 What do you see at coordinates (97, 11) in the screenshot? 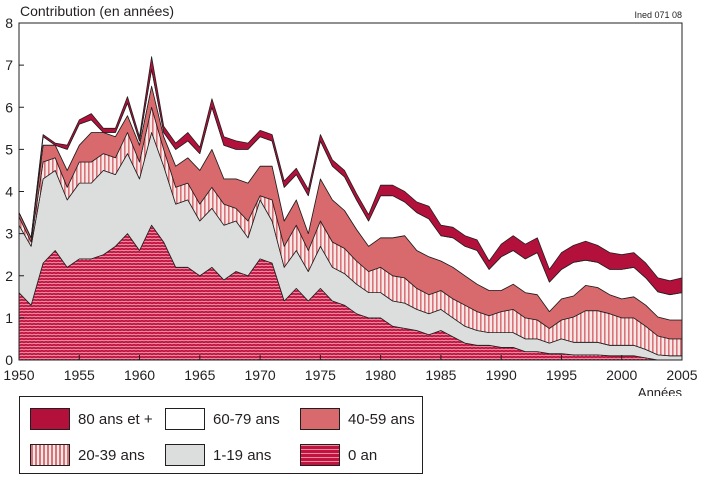
I see `y-axis-label: Contribution (en années)` at bounding box center [97, 11].